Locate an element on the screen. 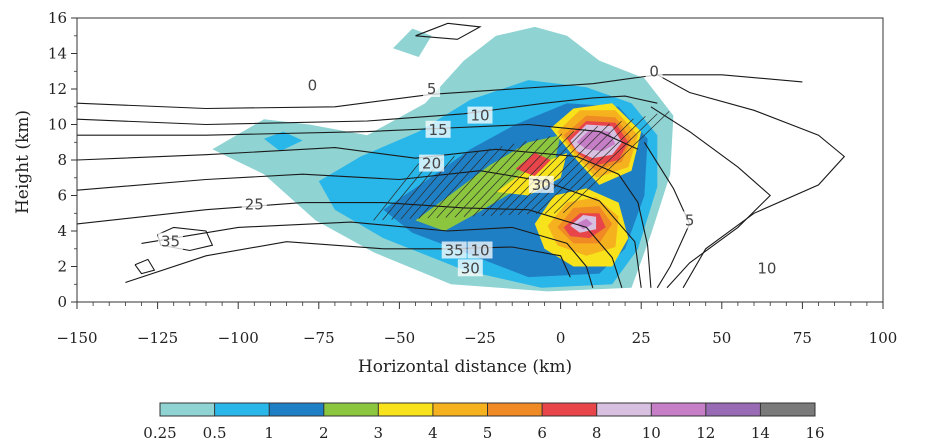  x-tick-label: −150 is located at coordinates (76, 338).